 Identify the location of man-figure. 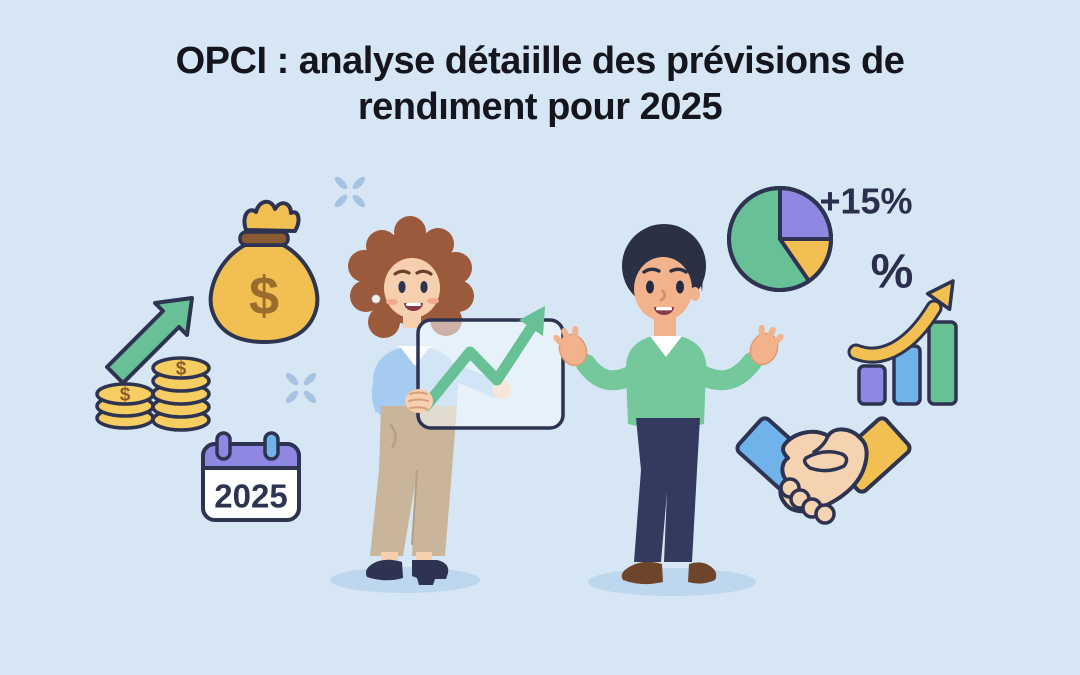
(668, 404).